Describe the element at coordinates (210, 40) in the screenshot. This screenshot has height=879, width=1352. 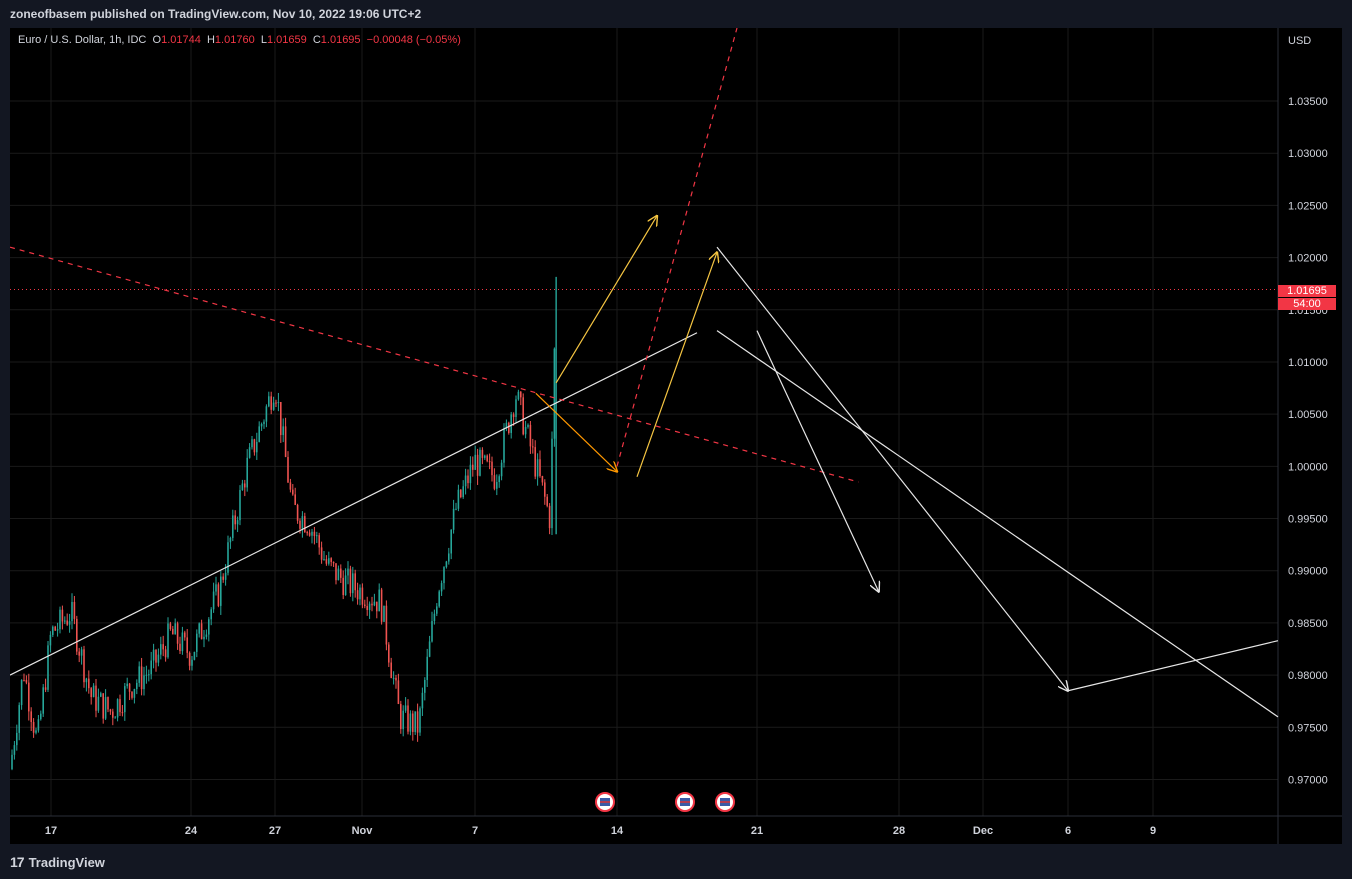
I see `high-label: H` at that location.